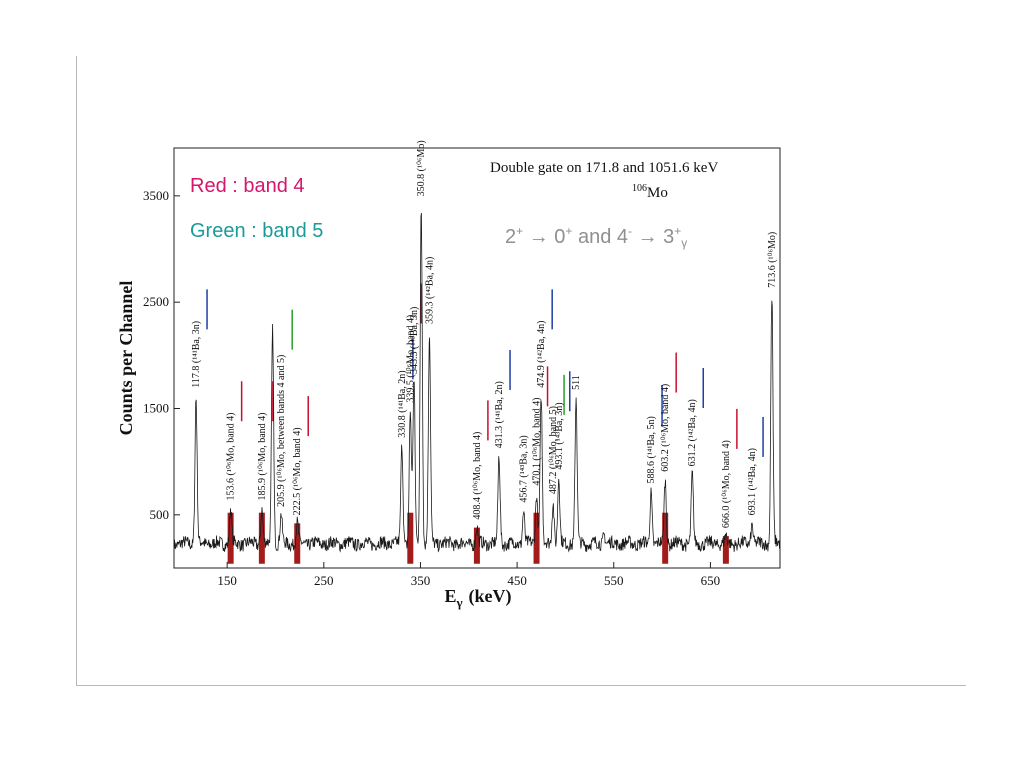 Image resolution: width=1024 pixels, height=768 pixels. Describe the element at coordinates (490, 596) in the screenshot. I see `x-axis-title-unit: (keV)` at that location.